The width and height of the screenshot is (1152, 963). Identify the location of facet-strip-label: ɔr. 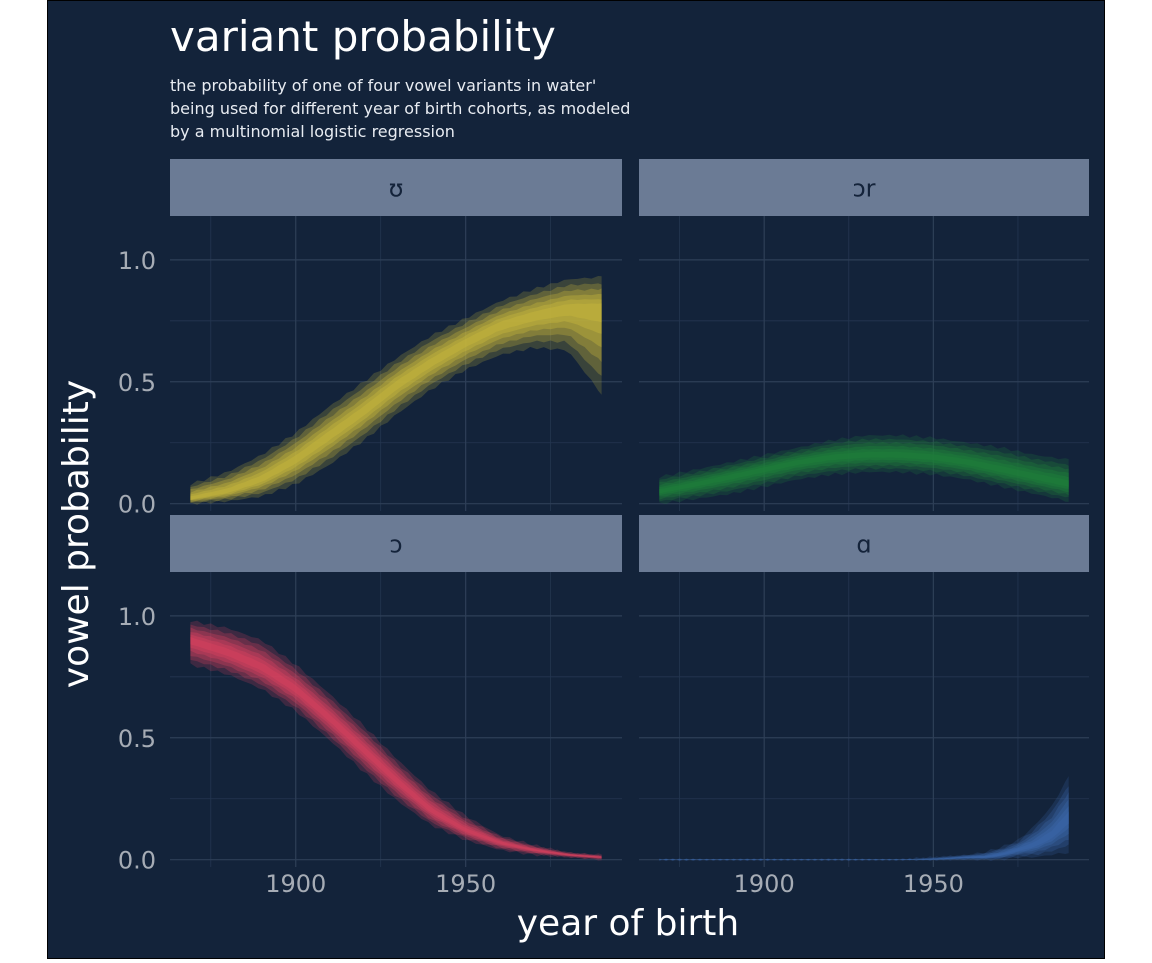
(863, 189).